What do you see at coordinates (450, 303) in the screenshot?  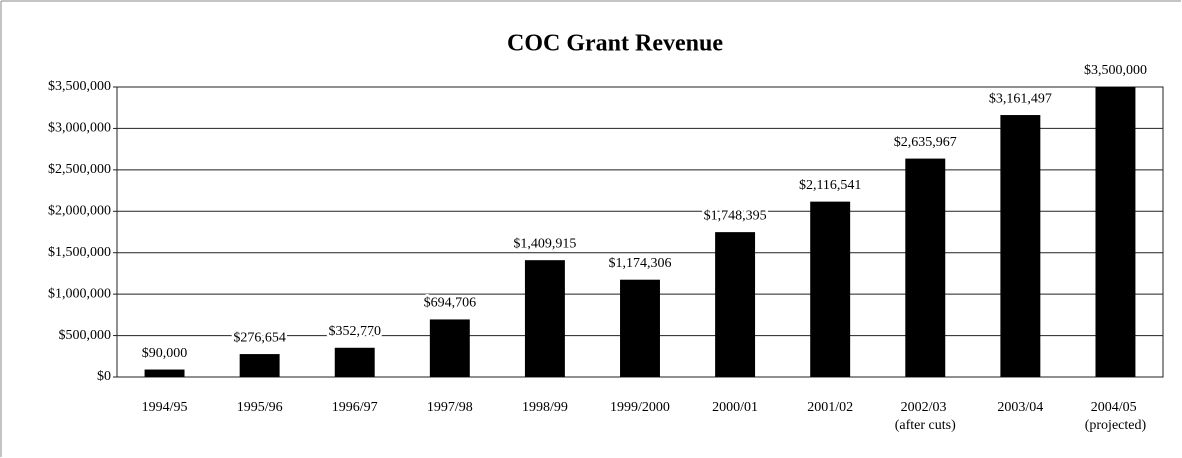 I see `value-label: $694,706` at bounding box center [450, 303].